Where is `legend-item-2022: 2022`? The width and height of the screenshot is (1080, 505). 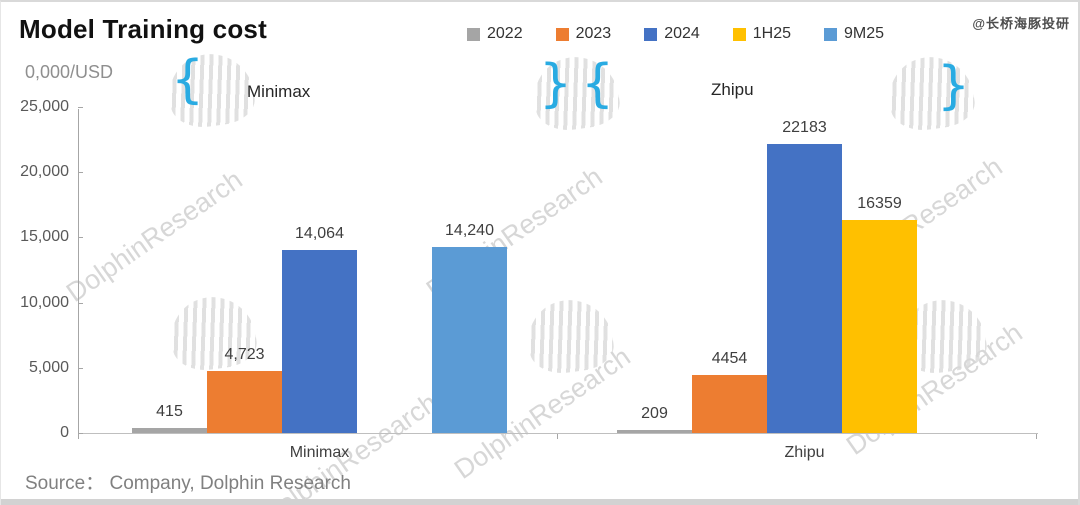 legend-item-2022: 2022 is located at coordinates (495, 34).